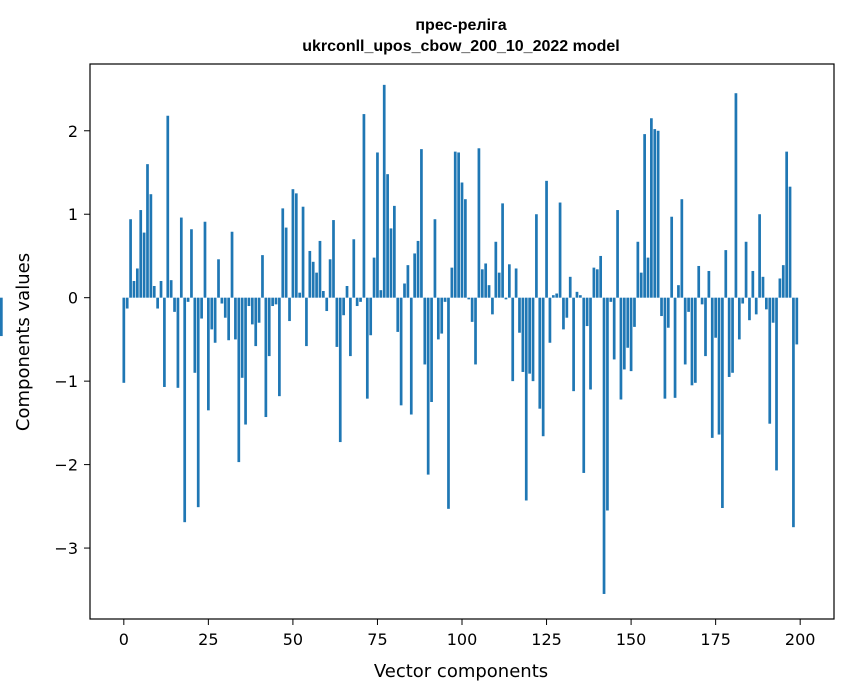 This screenshot has height=696, width=847. I want to click on x-tick-label: 50, so click(293, 639).